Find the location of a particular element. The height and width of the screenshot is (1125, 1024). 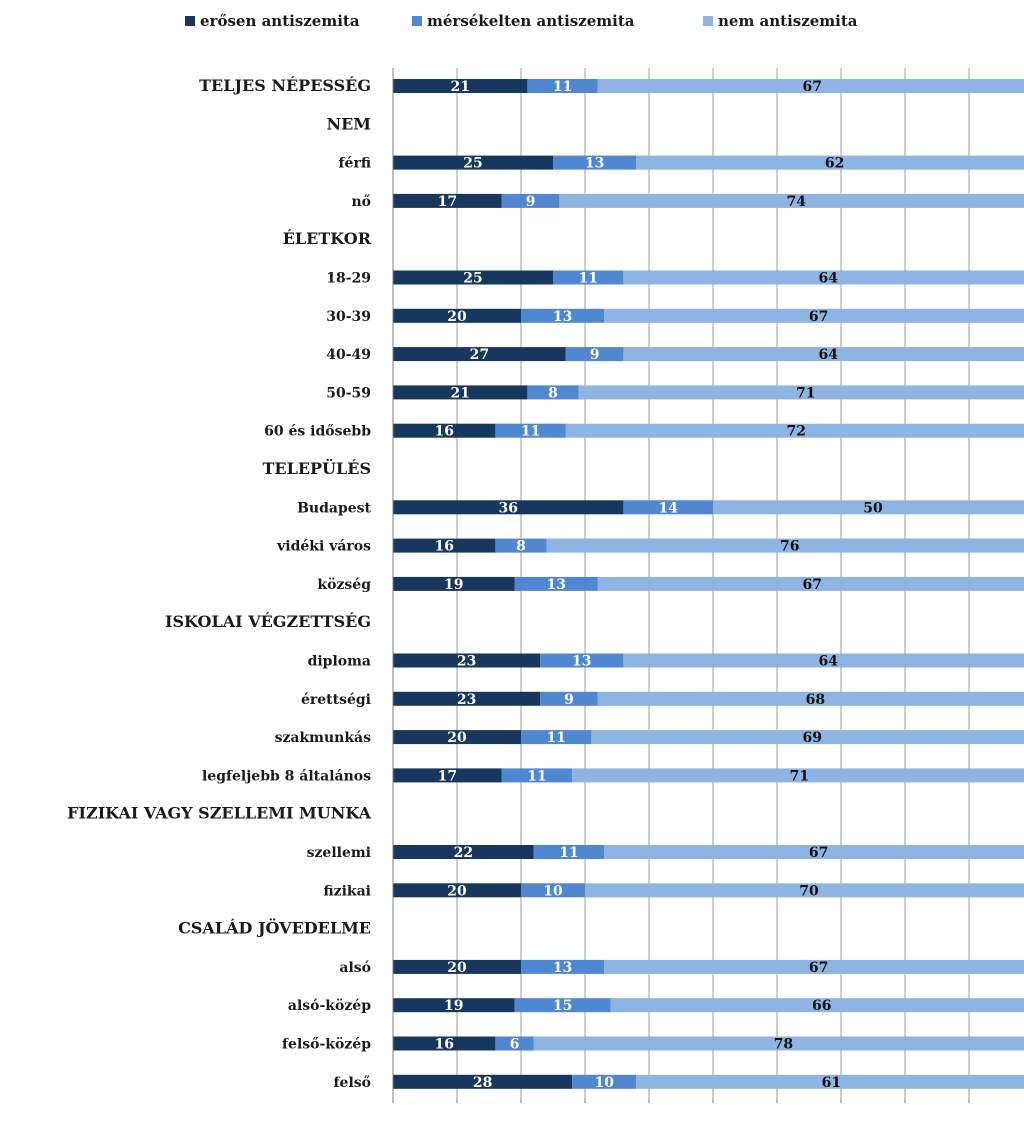

legend-swatch-strong is located at coordinates (190, 21).